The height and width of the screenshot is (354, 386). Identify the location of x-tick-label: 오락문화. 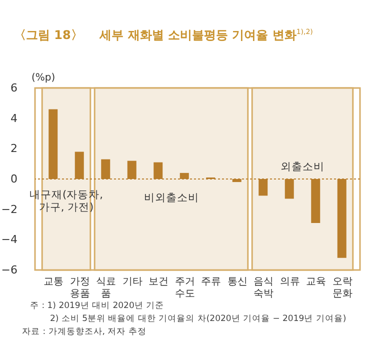
(342, 288).